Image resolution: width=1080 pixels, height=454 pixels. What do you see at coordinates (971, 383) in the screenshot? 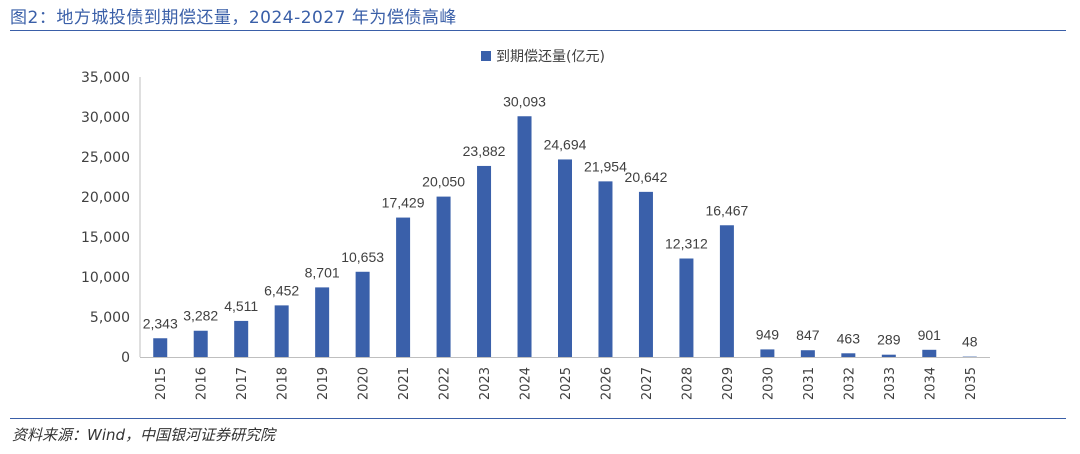
I see `x-tick-label: 2035` at bounding box center [971, 383].